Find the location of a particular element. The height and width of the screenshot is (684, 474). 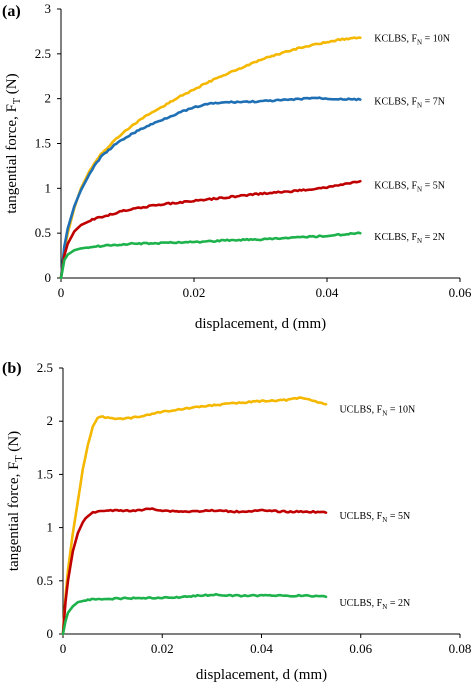

series-label: KCLBS, FN = 2N is located at coordinates (409, 238).